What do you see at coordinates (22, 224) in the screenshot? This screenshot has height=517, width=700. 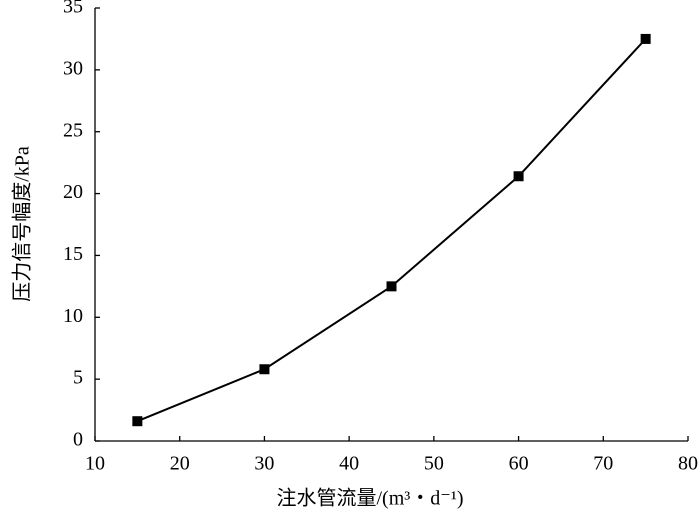 I see `y-axis-label: 压力信号幅度/kPa` at bounding box center [22, 224].